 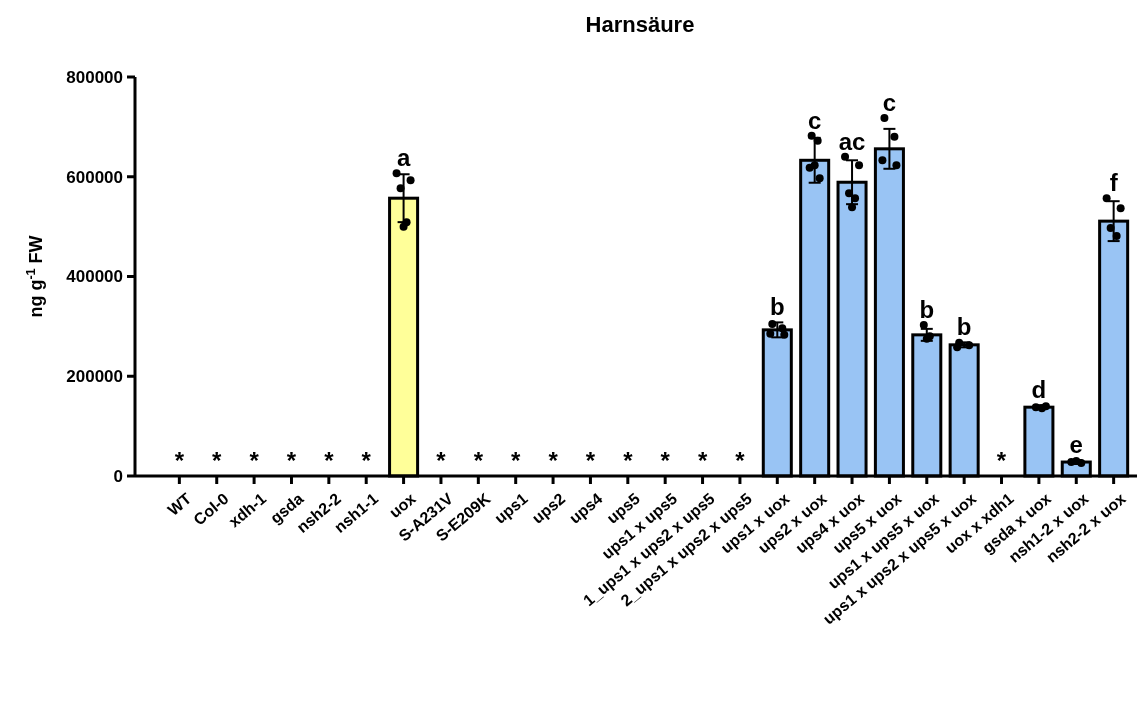 I want to click on y-tick-label: 200000, so click(x=94, y=377).